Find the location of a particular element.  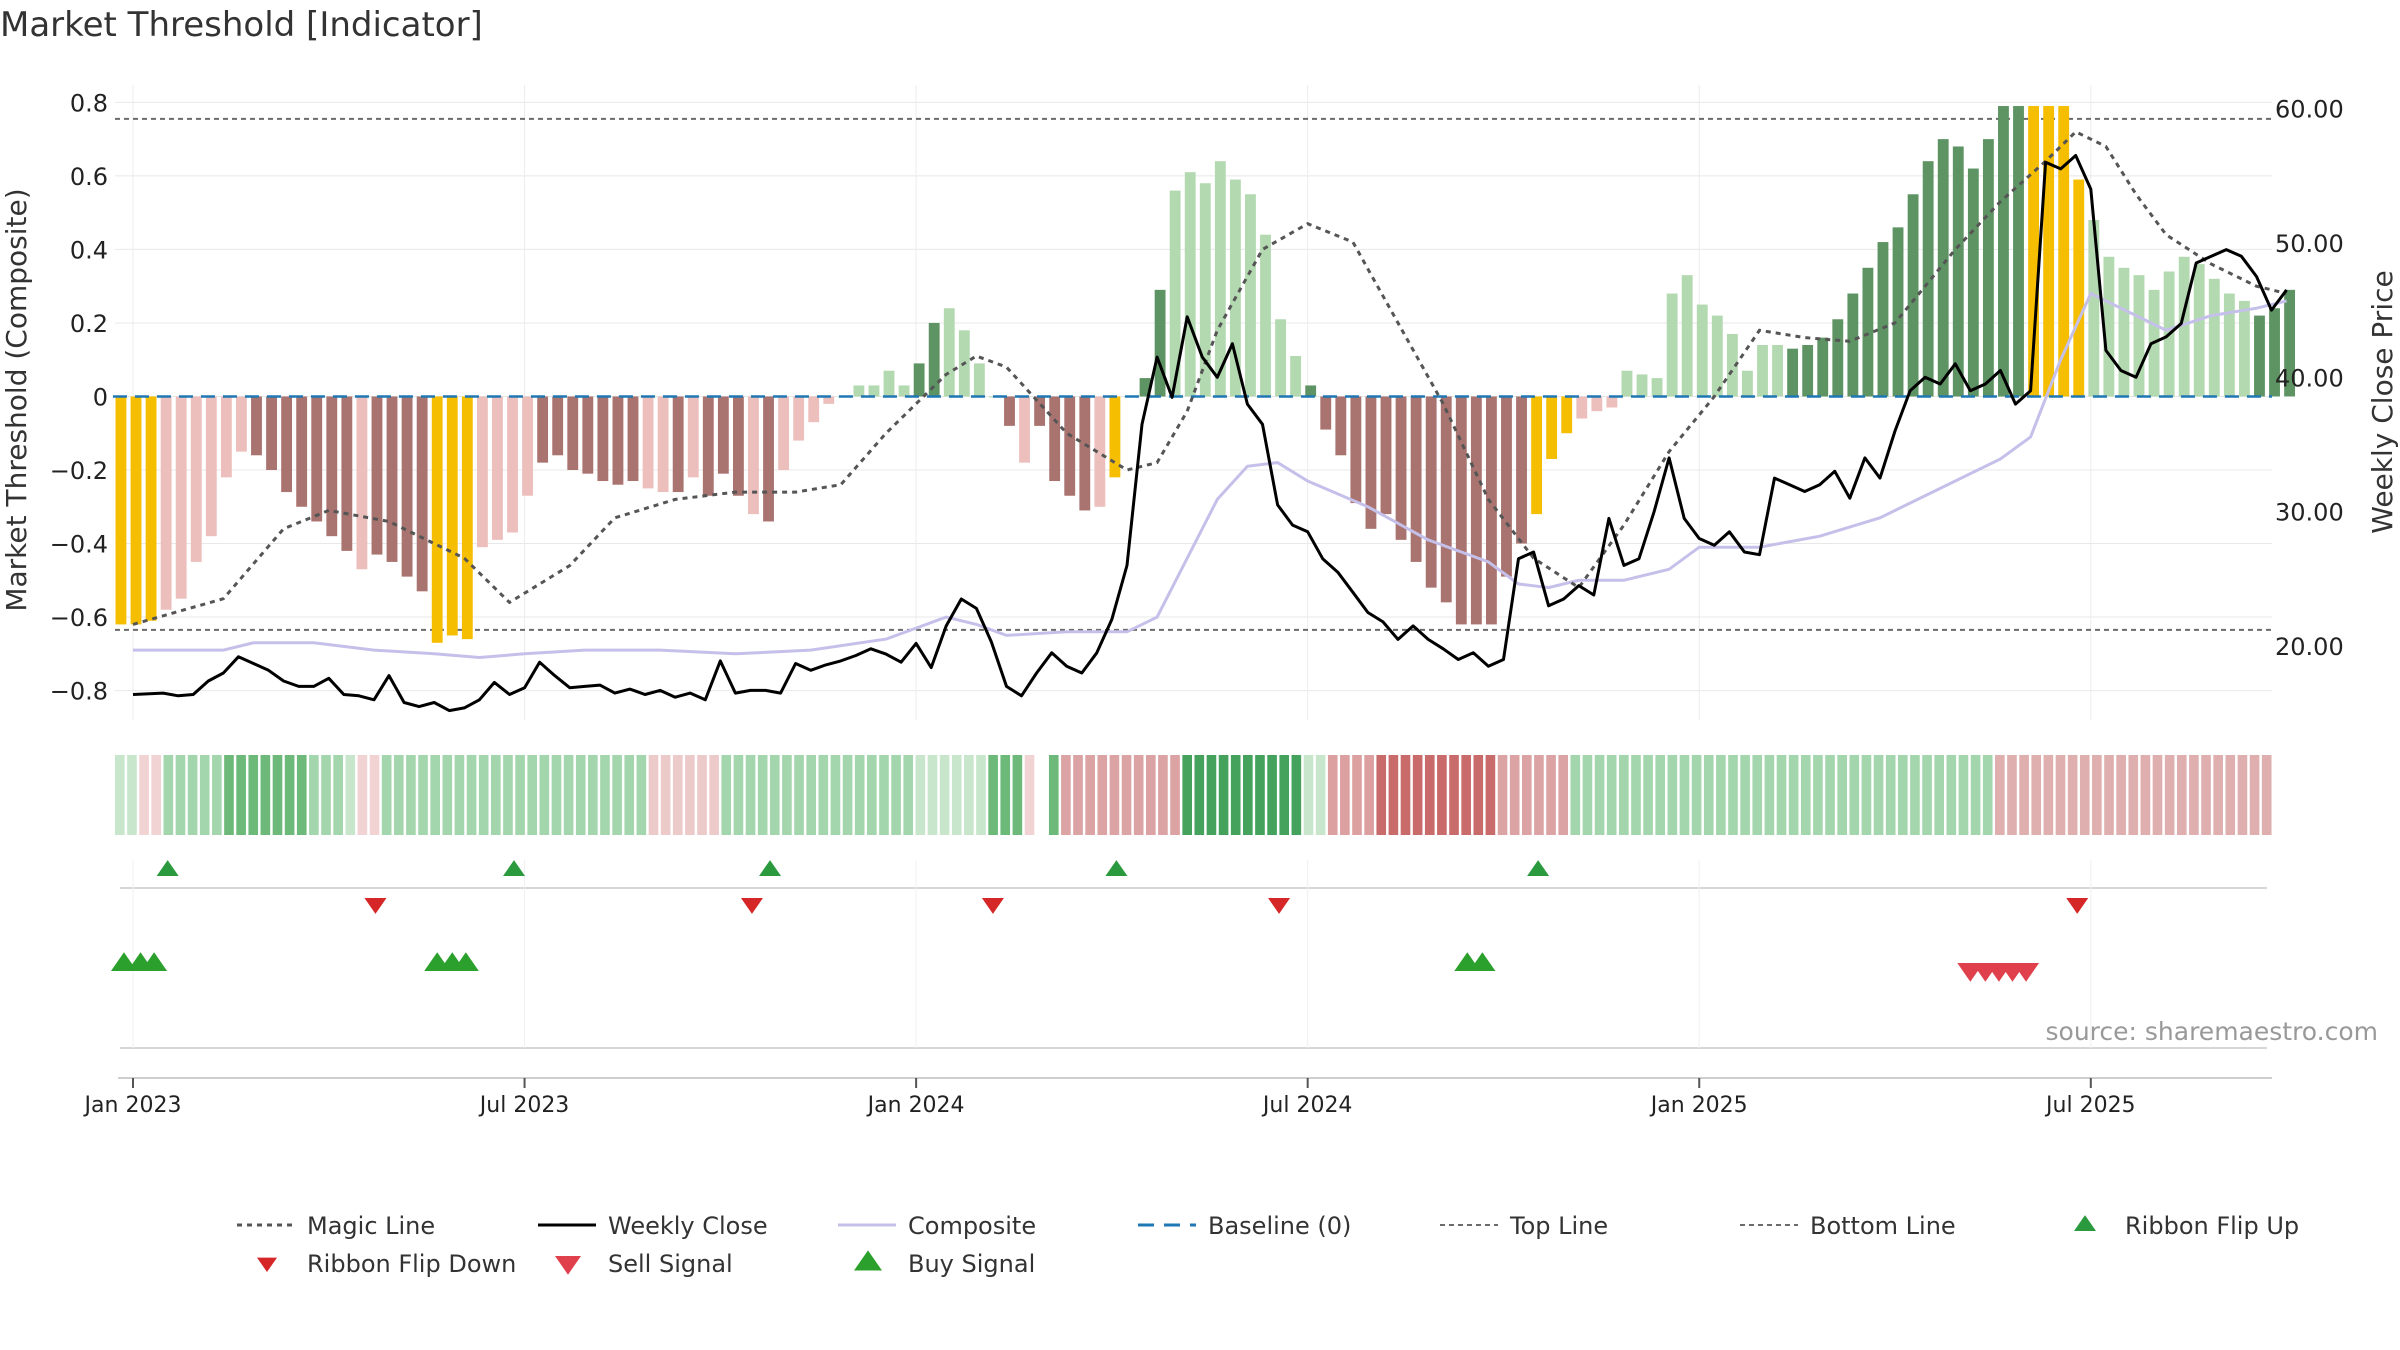

y-tick-label: 0 is located at coordinates (100, 397).